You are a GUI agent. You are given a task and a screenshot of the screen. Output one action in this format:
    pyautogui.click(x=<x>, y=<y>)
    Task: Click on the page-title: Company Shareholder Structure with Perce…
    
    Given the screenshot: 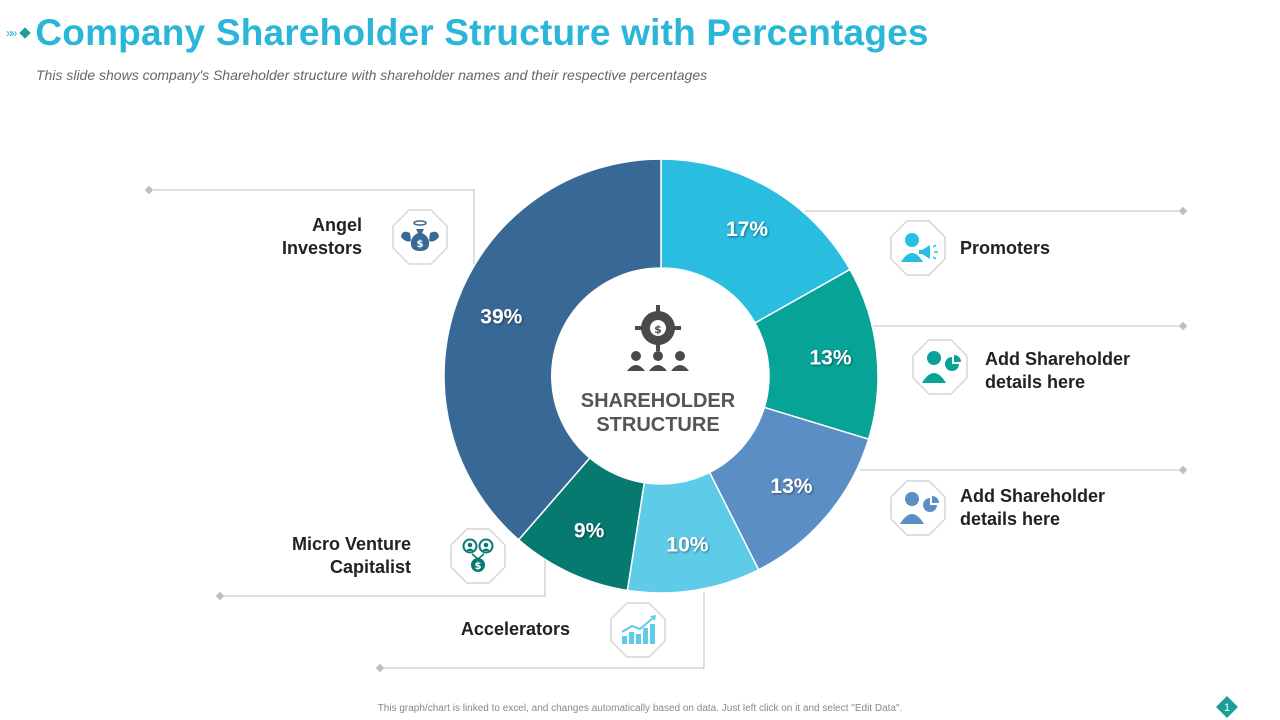 What is the action you would take?
    pyautogui.click(x=482, y=32)
    